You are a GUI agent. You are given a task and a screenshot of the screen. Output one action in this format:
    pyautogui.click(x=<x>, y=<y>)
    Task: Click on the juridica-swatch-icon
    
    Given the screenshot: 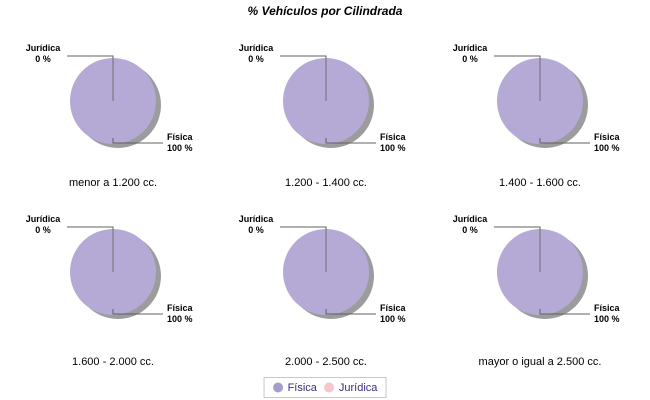 What is the action you would take?
    pyautogui.click(x=329, y=387)
    